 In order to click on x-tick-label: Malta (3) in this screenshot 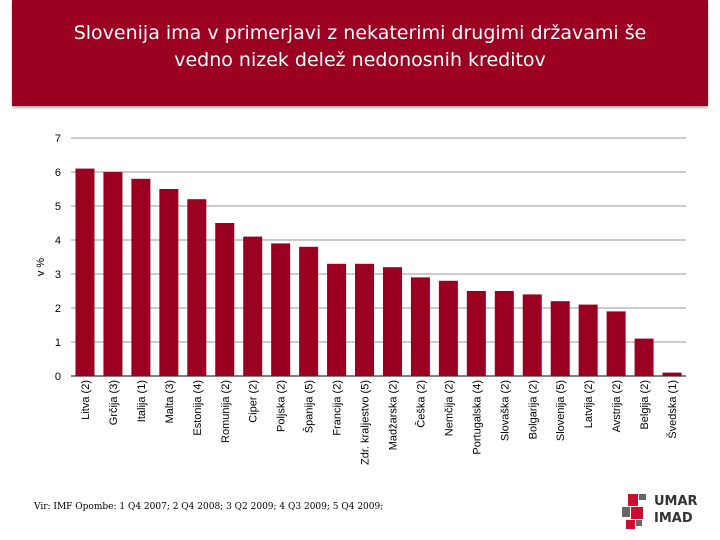, I will do `click(170, 401)`.